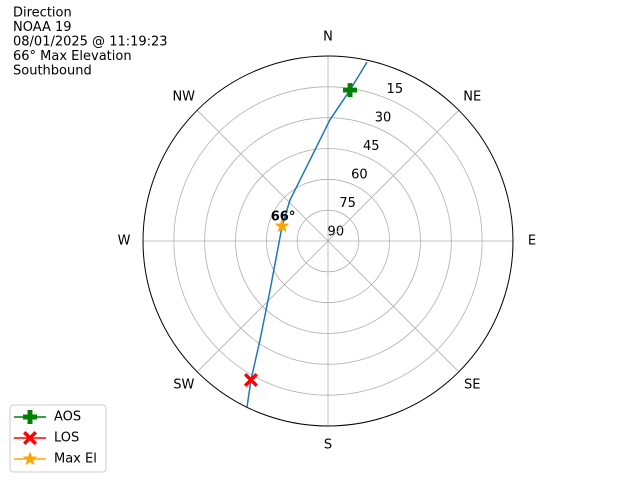 The image size is (640, 480). Describe the element at coordinates (328, 37) in the screenshot. I see `theta-tick-label: N` at that location.